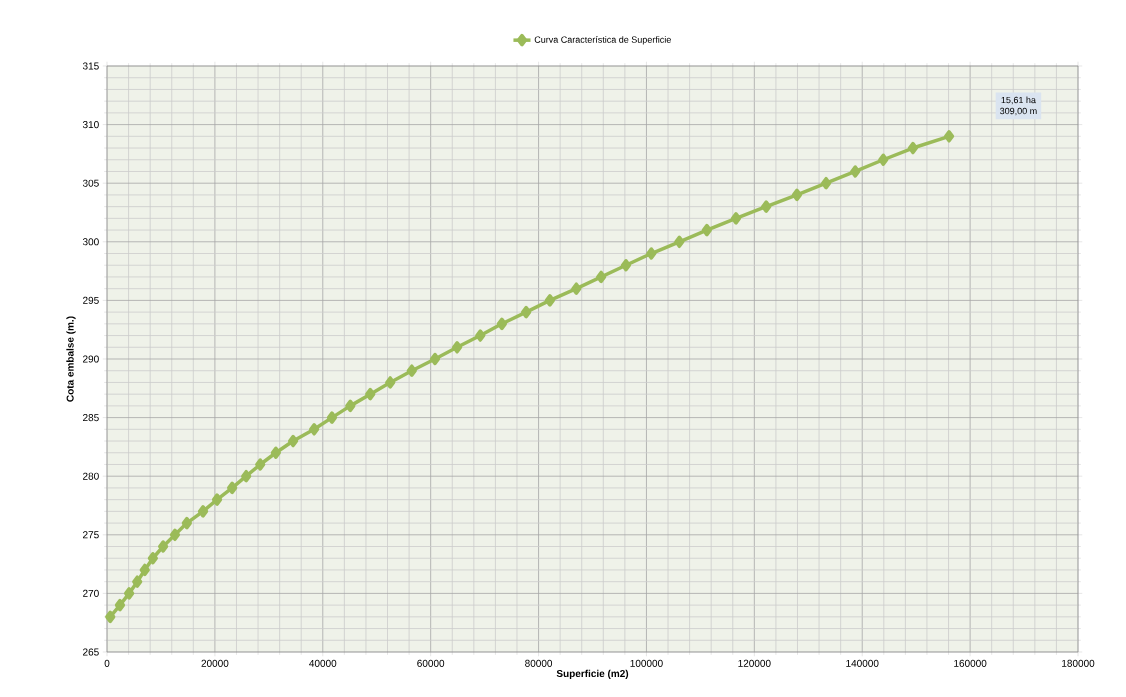  What do you see at coordinates (431, 663) in the screenshot?
I see `x-tick-label: 60000` at bounding box center [431, 663].